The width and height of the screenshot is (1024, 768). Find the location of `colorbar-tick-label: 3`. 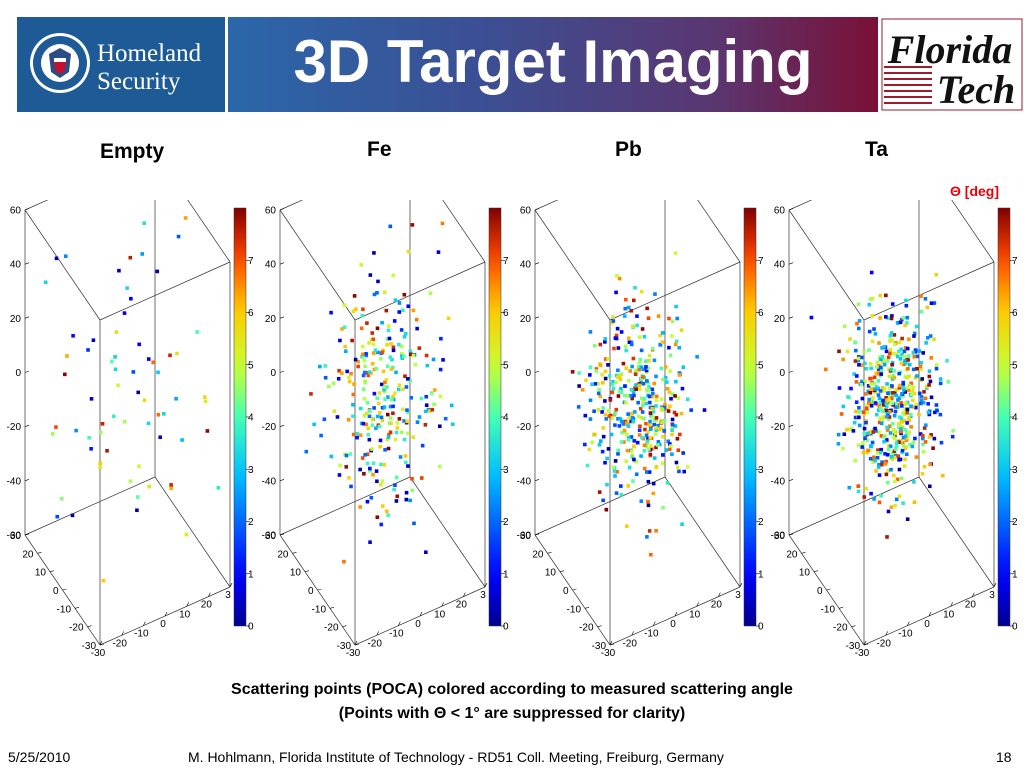

colorbar-tick-label: 3 is located at coordinates (1015, 470).